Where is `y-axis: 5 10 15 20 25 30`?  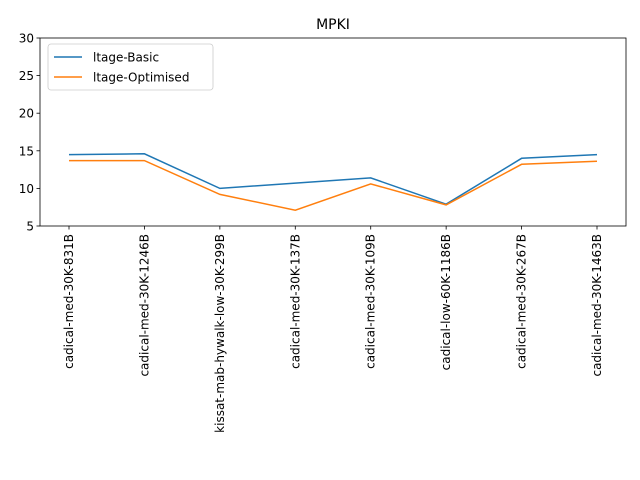
y-axis: 5 10 15 20 25 30 is located at coordinates (29, 133).